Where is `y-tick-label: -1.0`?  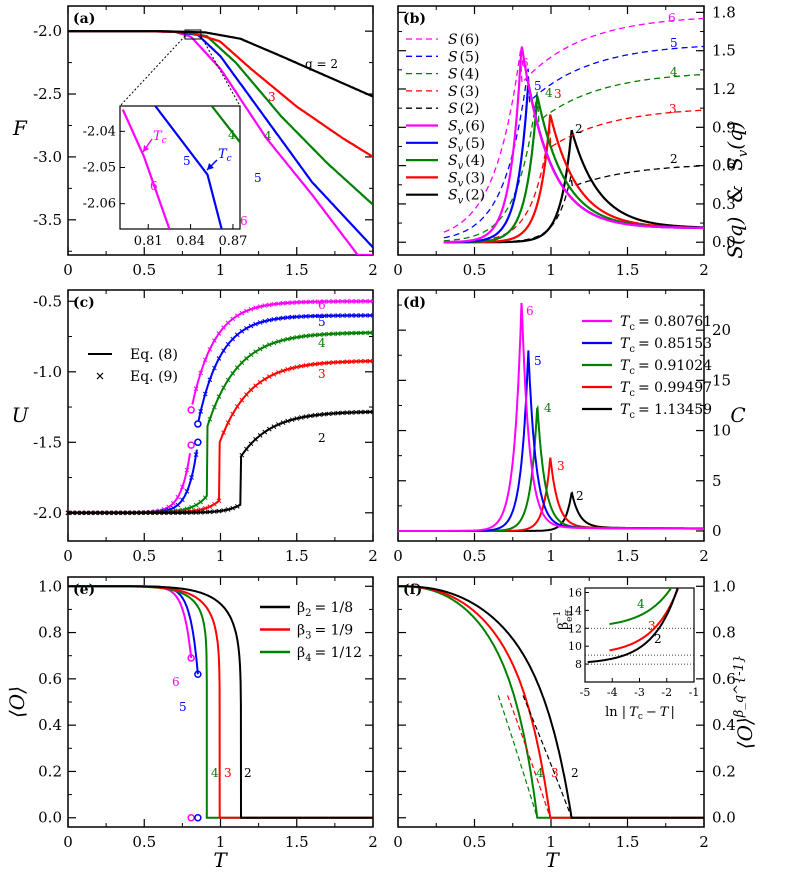 y-tick-label: -1.0 is located at coordinates (47, 372).